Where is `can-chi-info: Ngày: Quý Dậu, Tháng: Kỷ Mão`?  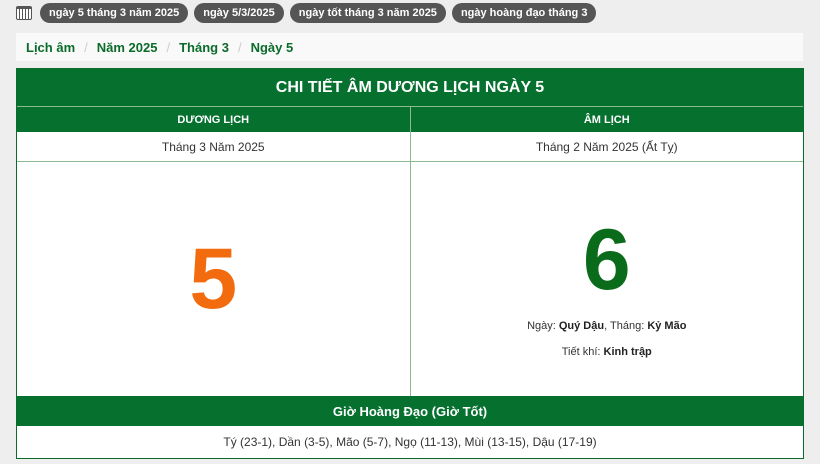 can-chi-info: Ngày: Quý Dậu, Tháng: Kỷ Mão is located at coordinates (606, 326).